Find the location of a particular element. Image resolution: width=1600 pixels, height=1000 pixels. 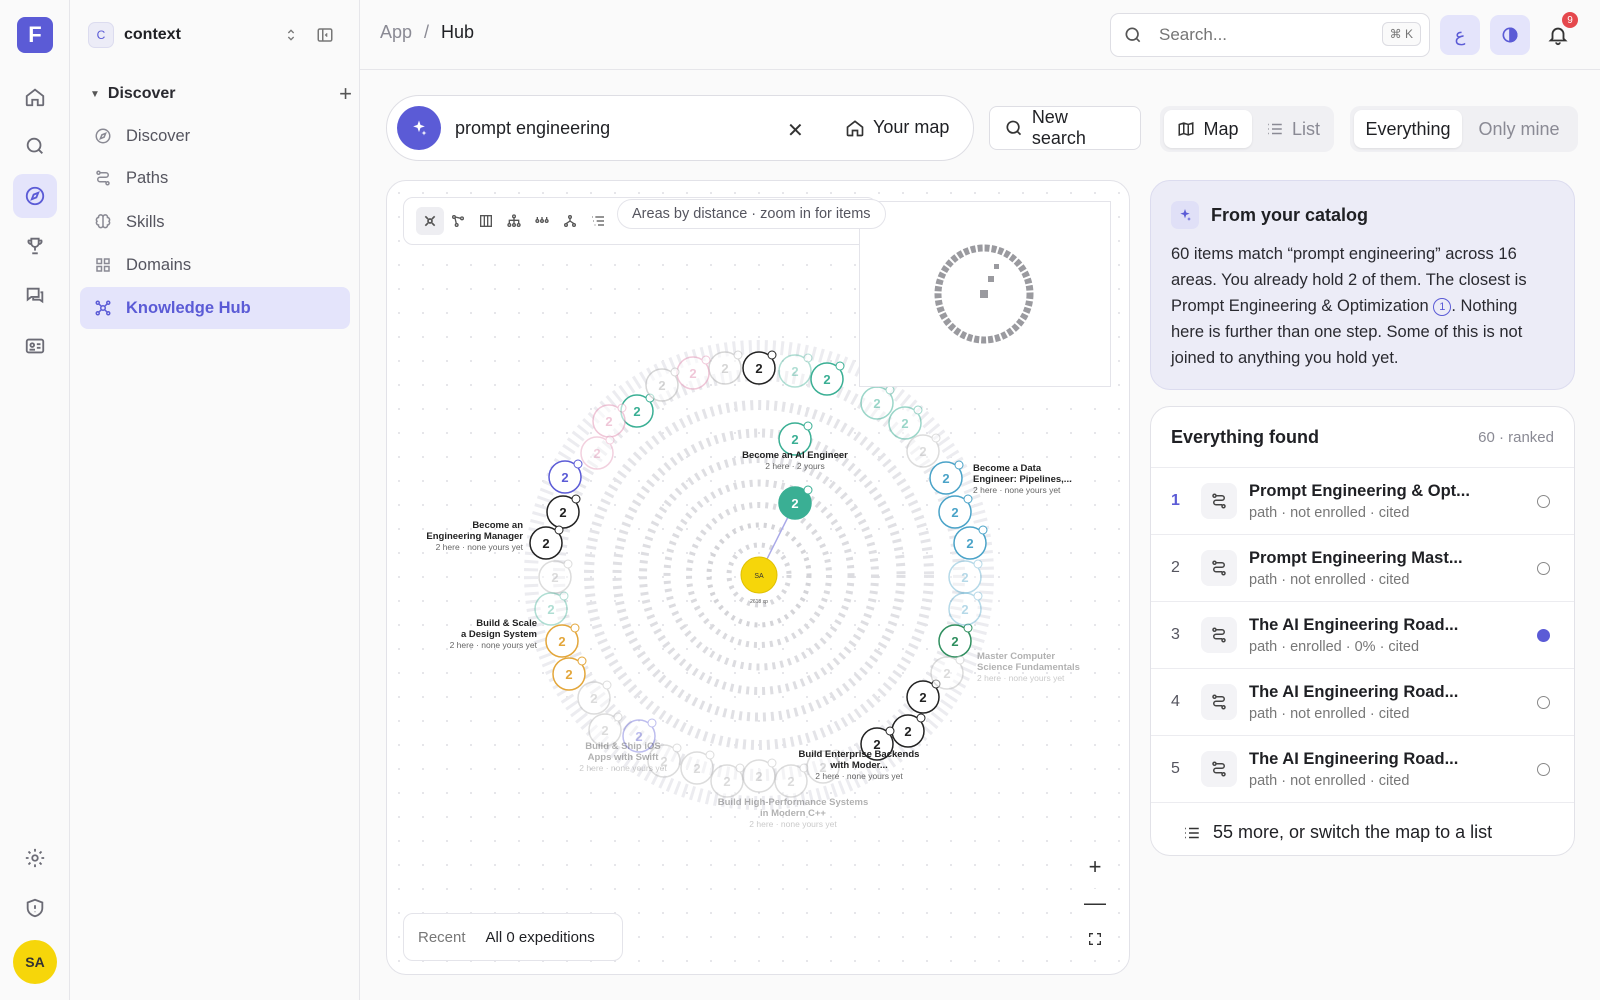

layout-columns-button is located at coordinates (486, 221).